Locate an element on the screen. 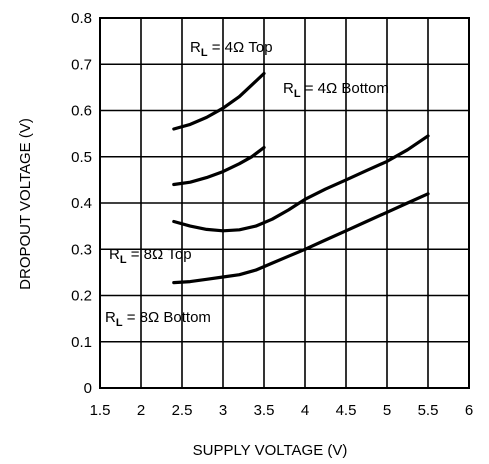 The width and height of the screenshot is (489, 464). y-axis-ticks: 0 0.1 0.2 0.3 0.4 0.5 0.6 0.7 0.8 is located at coordinates (81, 203).